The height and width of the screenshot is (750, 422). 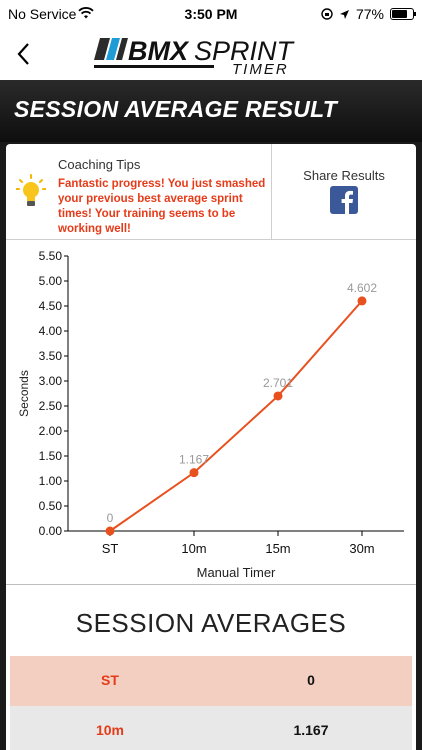 I want to click on y-tick-label: 2.50, so click(x=51, y=406).